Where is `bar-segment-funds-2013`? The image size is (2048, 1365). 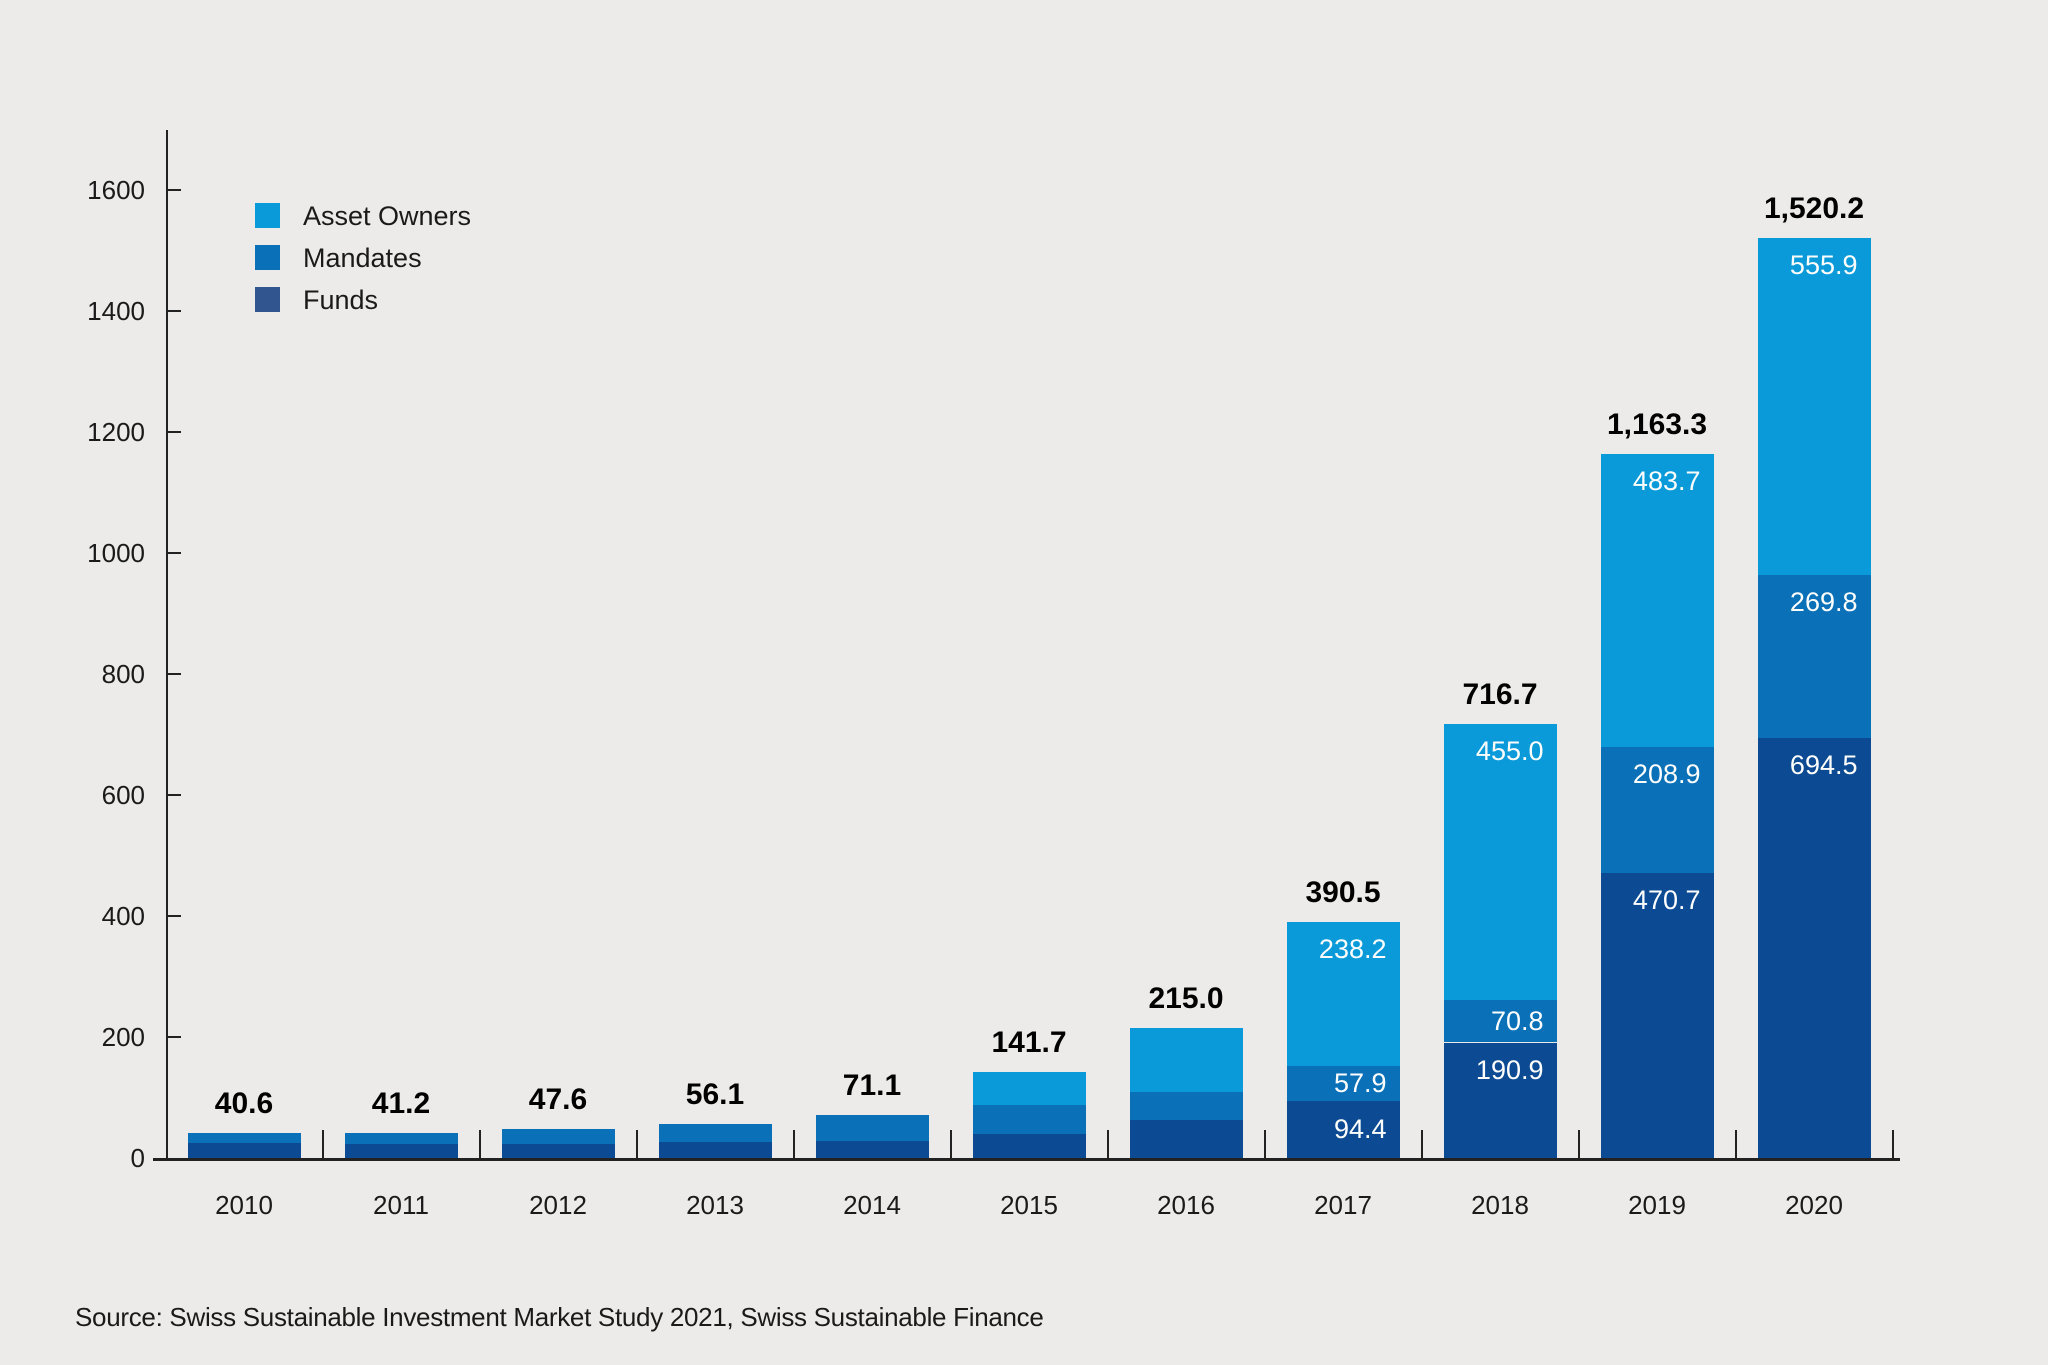 bar-segment-funds-2013 is located at coordinates (715, 1149).